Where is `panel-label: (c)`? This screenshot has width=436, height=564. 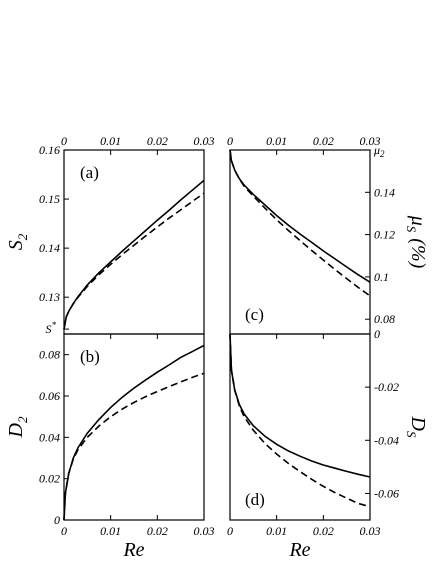 panel-label: (c) is located at coordinates (254, 314).